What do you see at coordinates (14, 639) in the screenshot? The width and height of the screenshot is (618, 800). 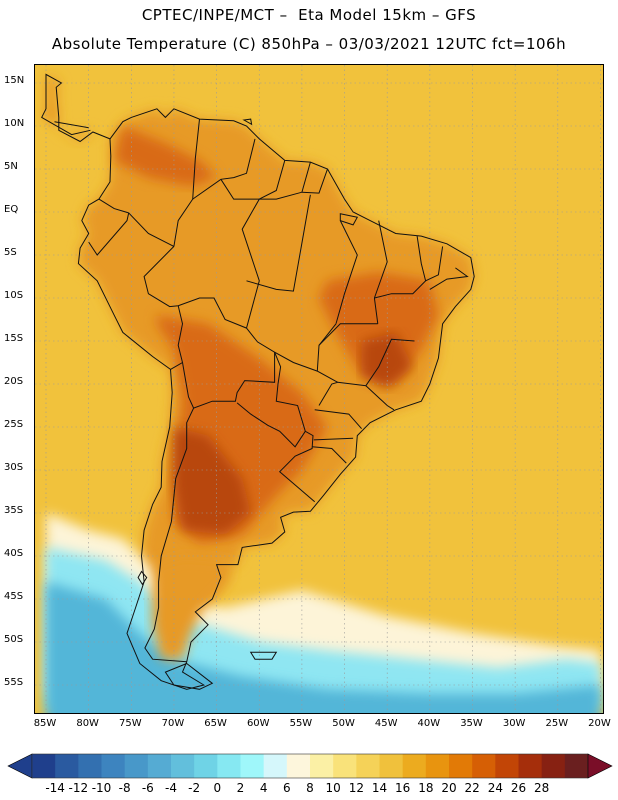 I see `latitude-label: 50S` at bounding box center [14, 639].